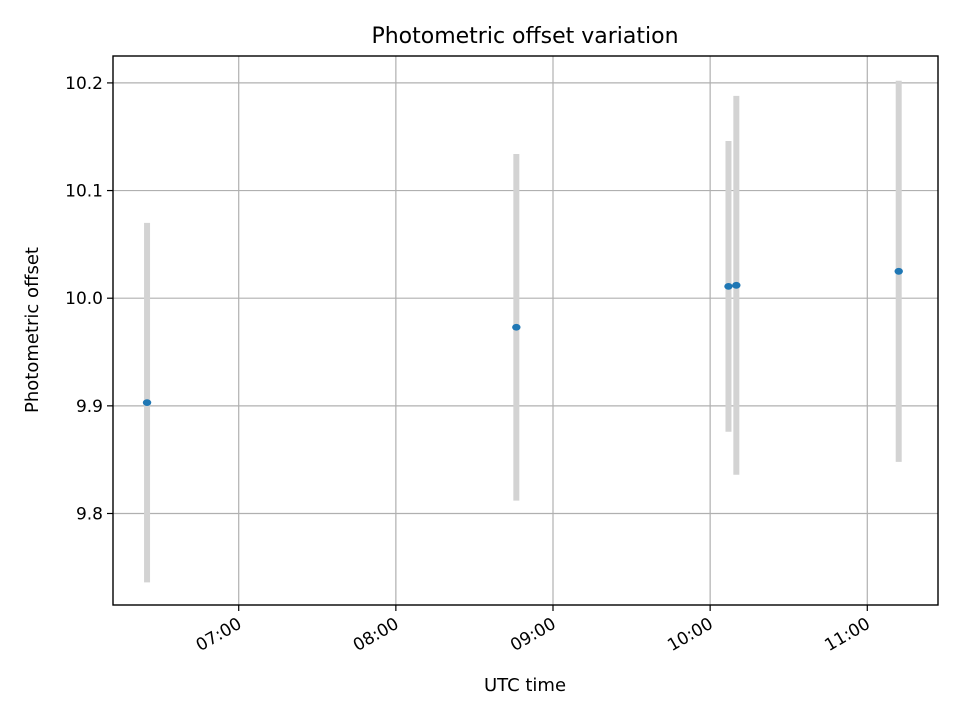 The width and height of the screenshot is (960, 720). I want to click on x-tick-label: 10:00, so click(690, 635).